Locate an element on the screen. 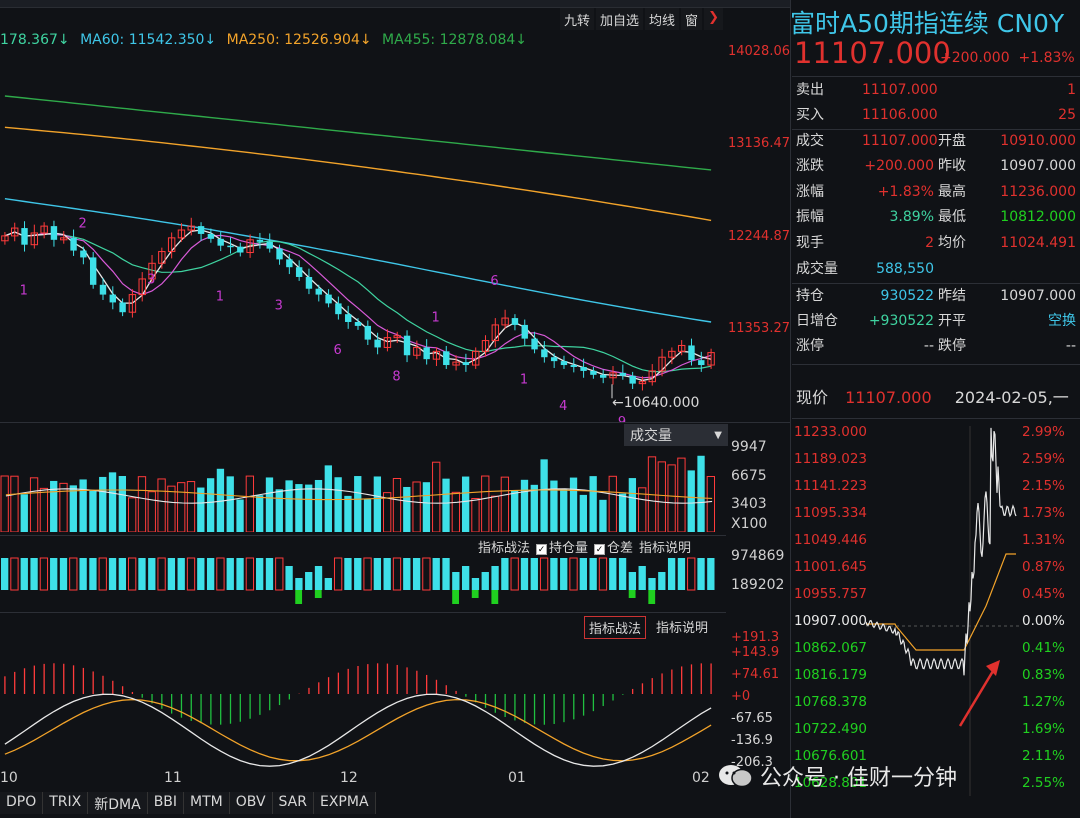 This screenshot has width=1080, height=818. current-price: 11107.000 is located at coordinates (888, 397).